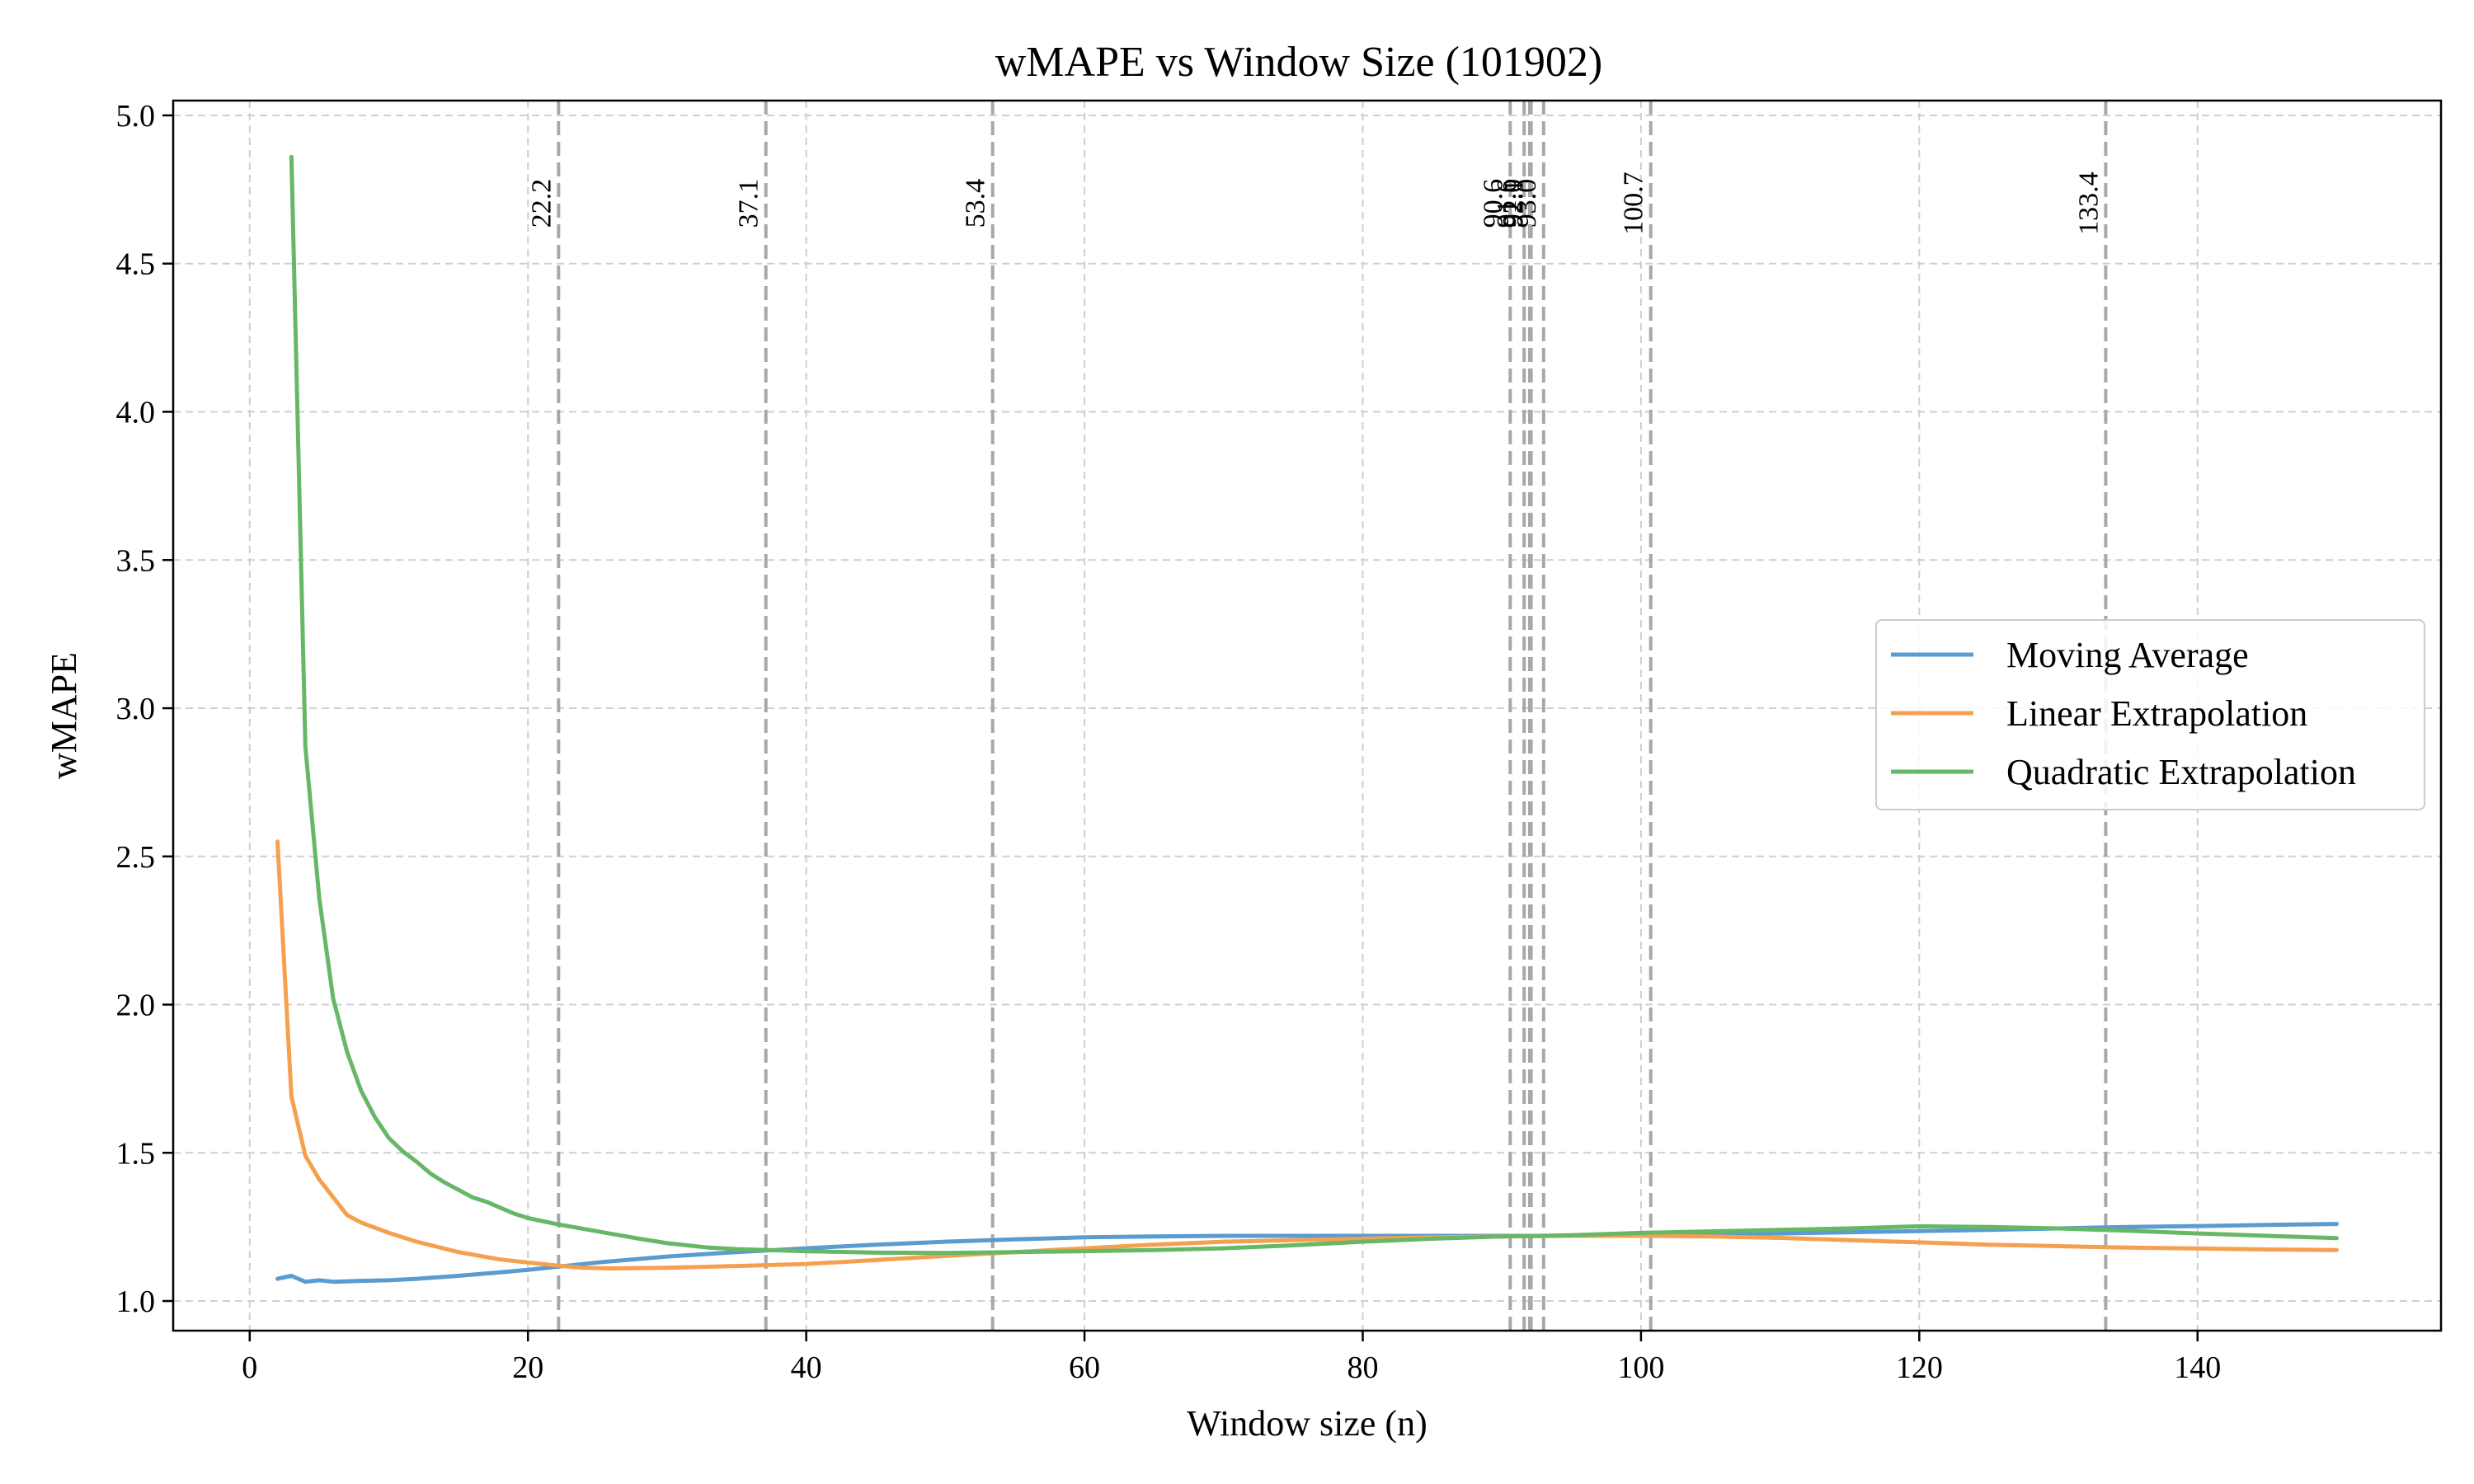  What do you see at coordinates (1919, 1367) in the screenshot?
I see `x-tick-label: 120` at bounding box center [1919, 1367].